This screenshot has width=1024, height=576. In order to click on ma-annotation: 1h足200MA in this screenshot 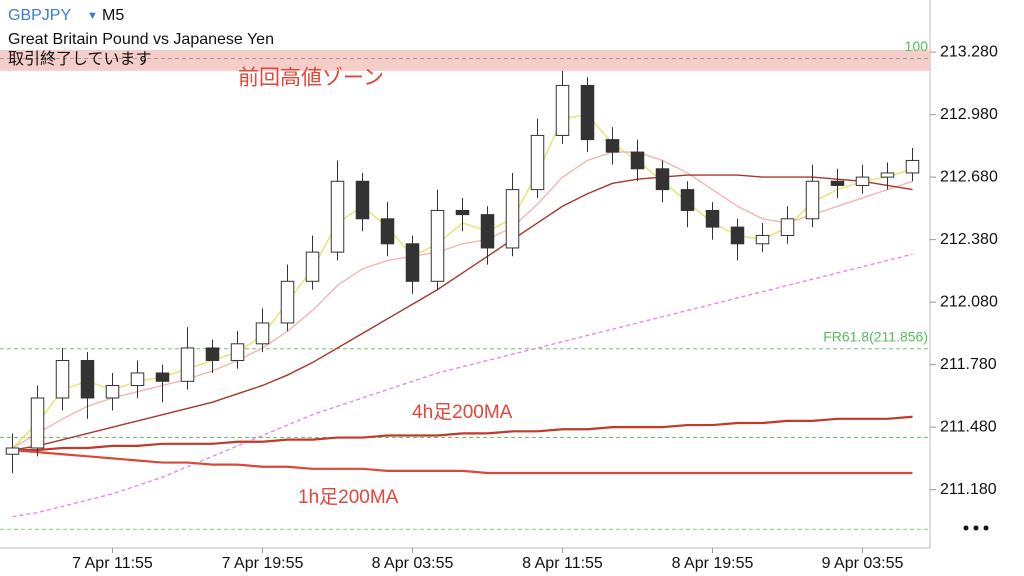, I will do `click(348, 497)`.